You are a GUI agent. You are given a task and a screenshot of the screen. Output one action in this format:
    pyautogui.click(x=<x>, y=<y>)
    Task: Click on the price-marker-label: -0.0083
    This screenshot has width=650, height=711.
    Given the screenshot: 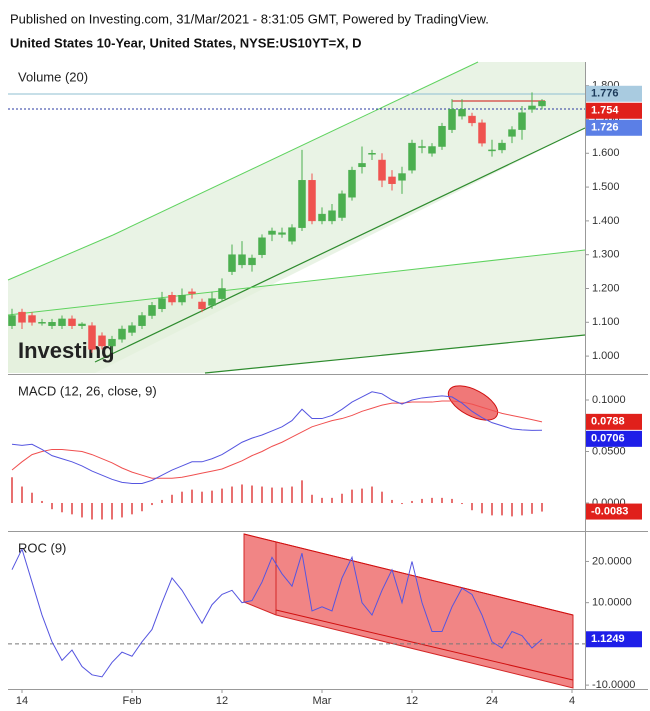 What is the action you would take?
    pyautogui.click(x=609, y=511)
    